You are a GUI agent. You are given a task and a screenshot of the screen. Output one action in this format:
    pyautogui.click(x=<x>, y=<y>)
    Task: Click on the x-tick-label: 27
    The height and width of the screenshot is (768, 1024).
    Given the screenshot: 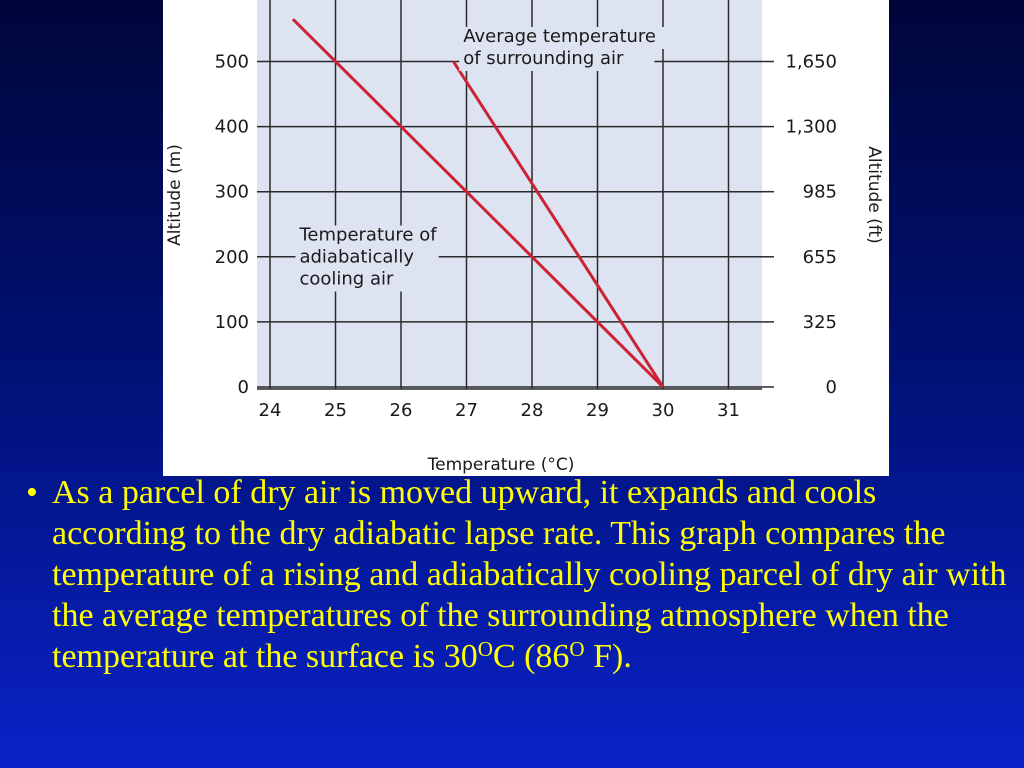 What is the action you would take?
    pyautogui.click(x=466, y=410)
    